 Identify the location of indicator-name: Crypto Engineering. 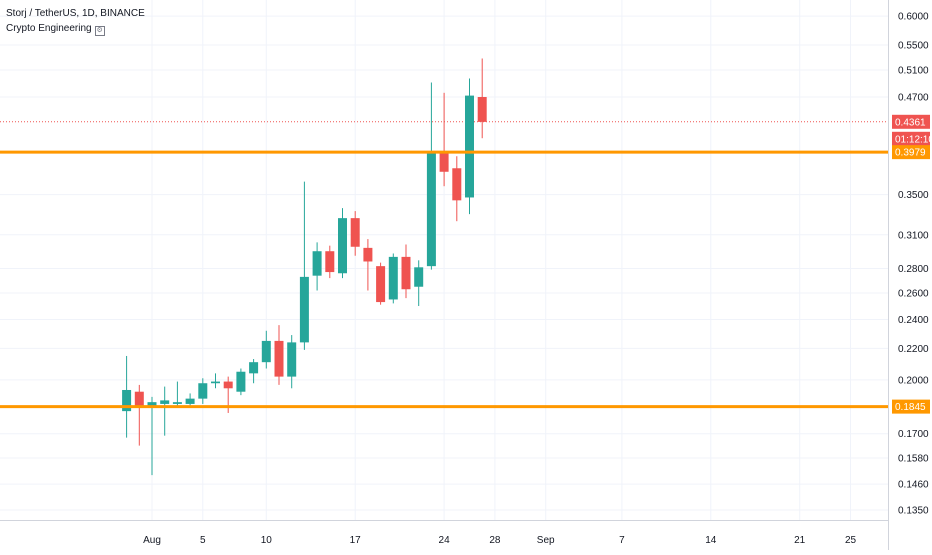
(49, 28).